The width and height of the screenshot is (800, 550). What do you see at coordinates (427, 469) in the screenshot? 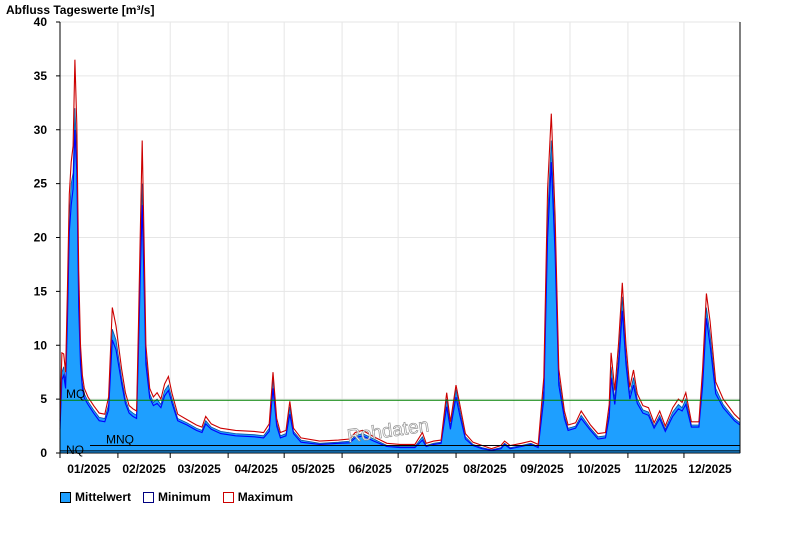
I see `x-tick-label-7: 07/2025` at bounding box center [427, 469].